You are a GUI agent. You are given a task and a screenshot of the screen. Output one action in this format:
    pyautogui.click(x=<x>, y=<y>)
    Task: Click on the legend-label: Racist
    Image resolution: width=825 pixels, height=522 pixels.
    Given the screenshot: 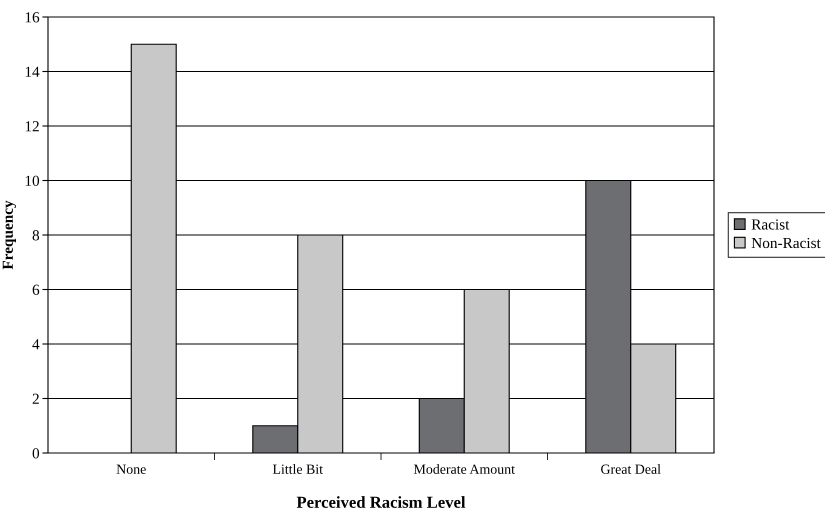 What is the action you would take?
    pyautogui.click(x=771, y=224)
    